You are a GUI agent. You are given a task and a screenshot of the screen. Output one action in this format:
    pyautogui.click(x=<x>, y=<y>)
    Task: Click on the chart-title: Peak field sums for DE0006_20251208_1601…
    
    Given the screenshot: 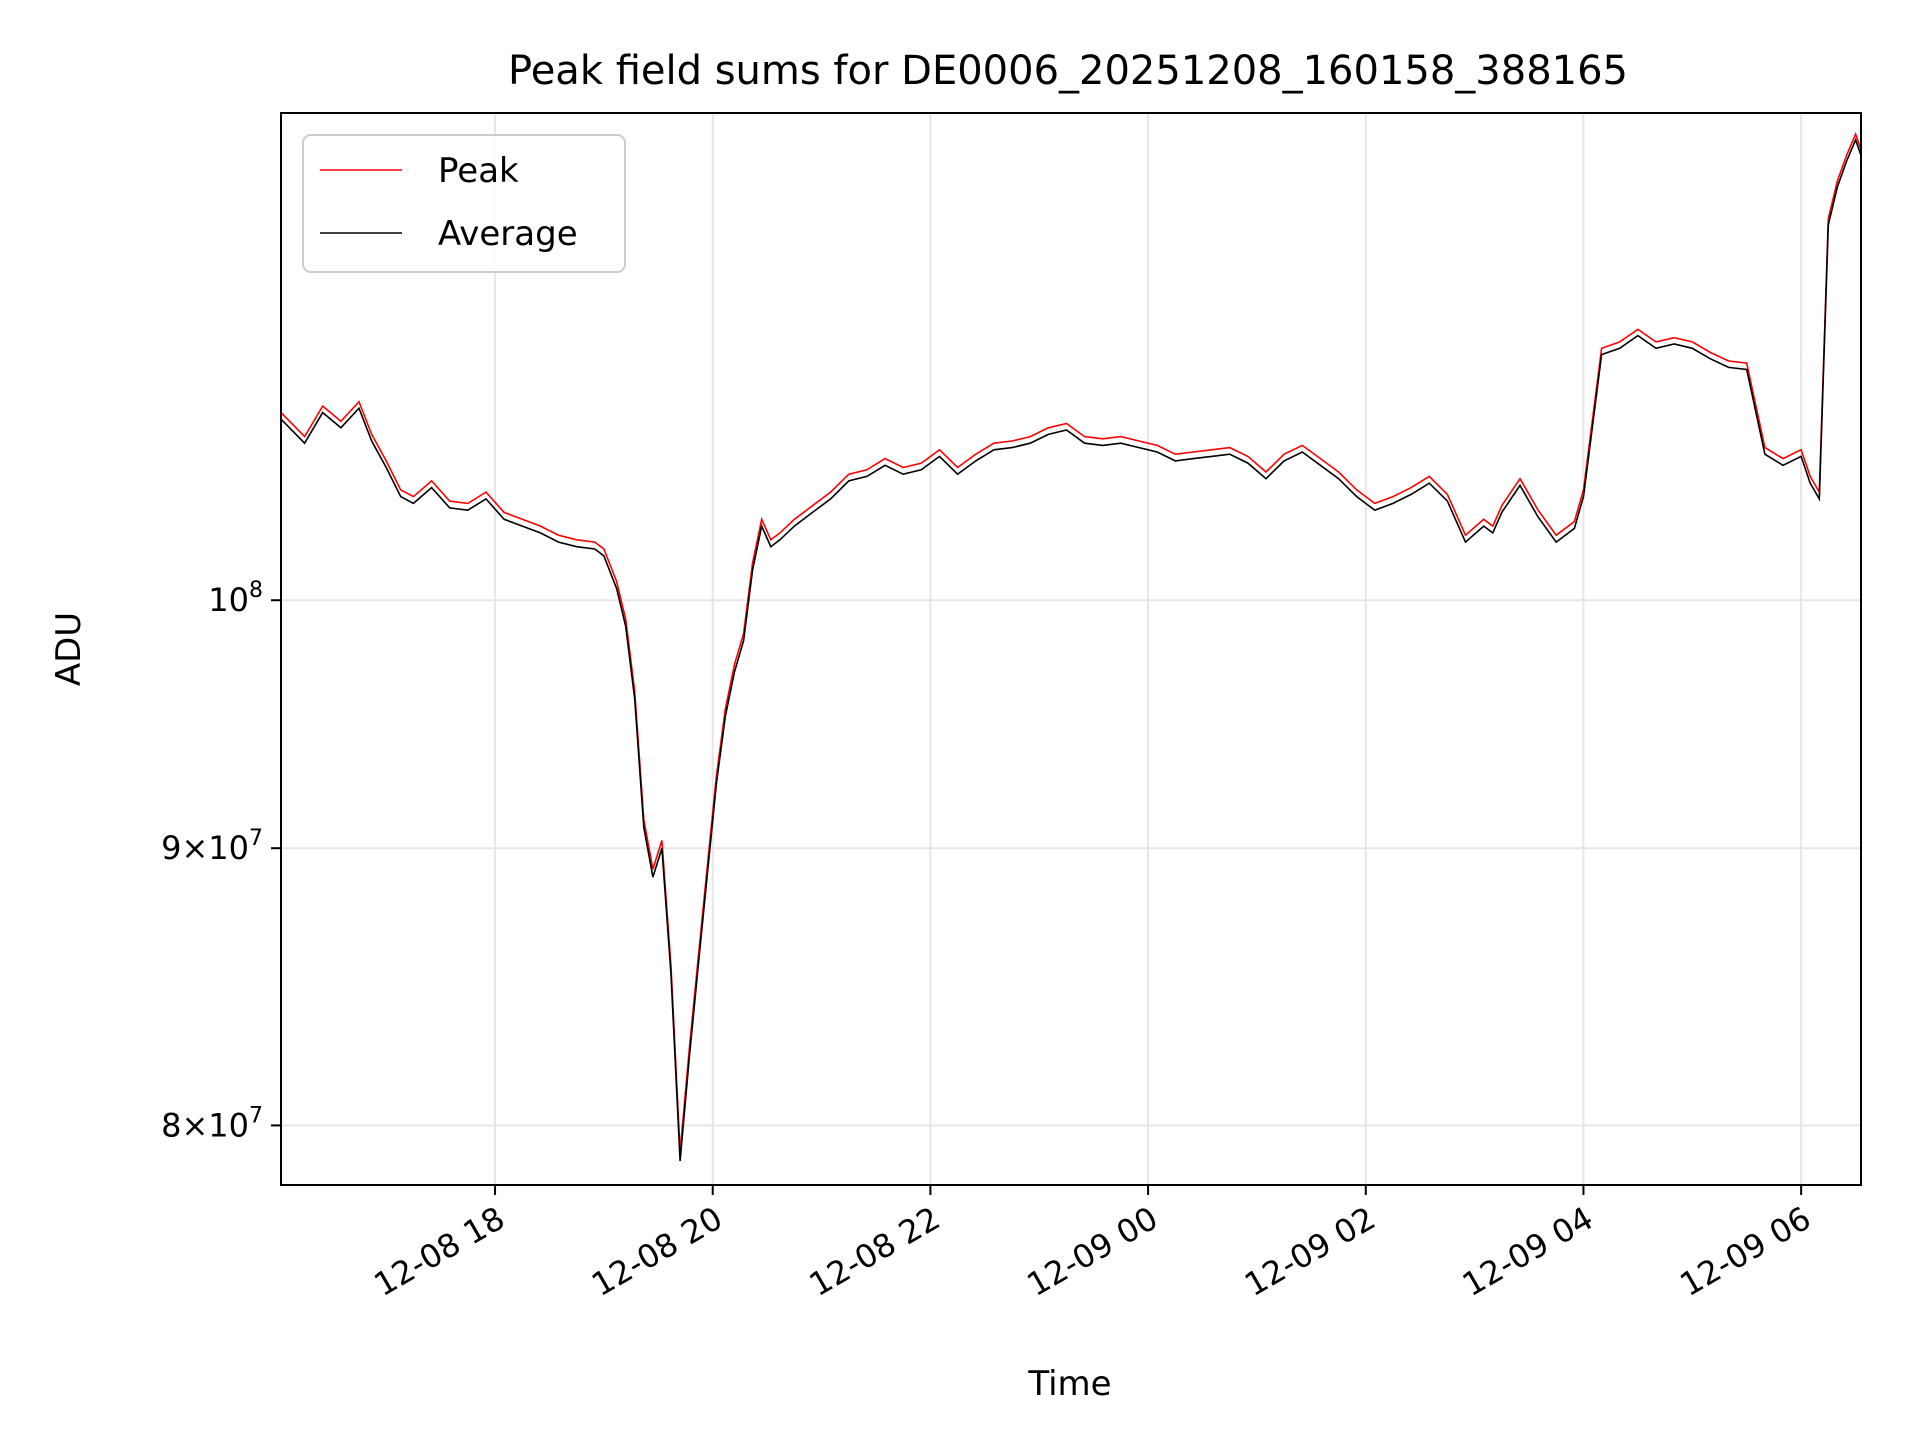 What is the action you would take?
    pyautogui.click(x=1068, y=71)
    